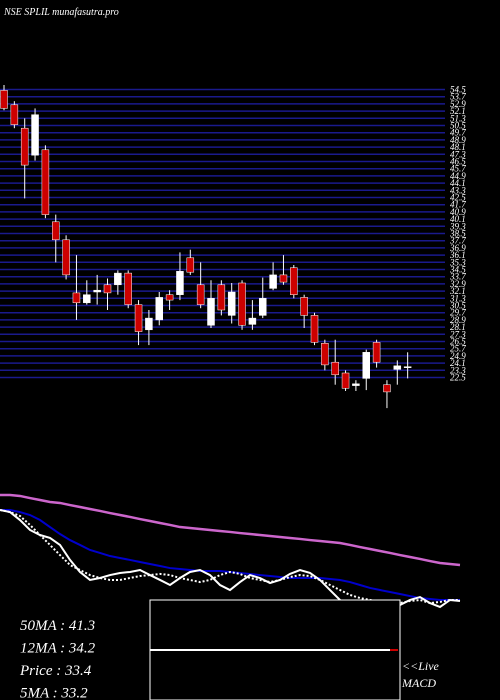 This screenshot has width=500, height=700. Describe the element at coordinates (458, 169) in the screenshot. I see `y-tick-label: 45.7` at that location.